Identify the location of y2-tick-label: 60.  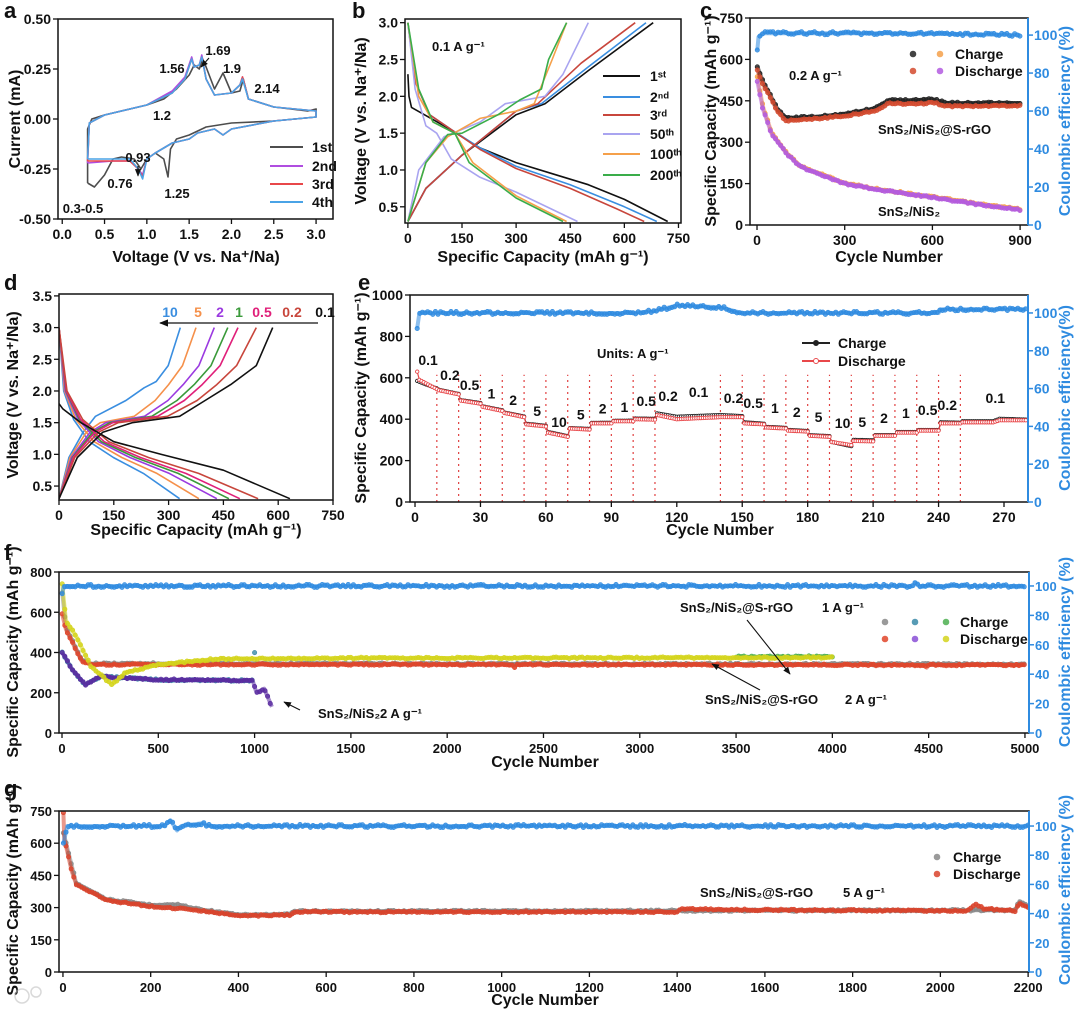
(1042, 645).